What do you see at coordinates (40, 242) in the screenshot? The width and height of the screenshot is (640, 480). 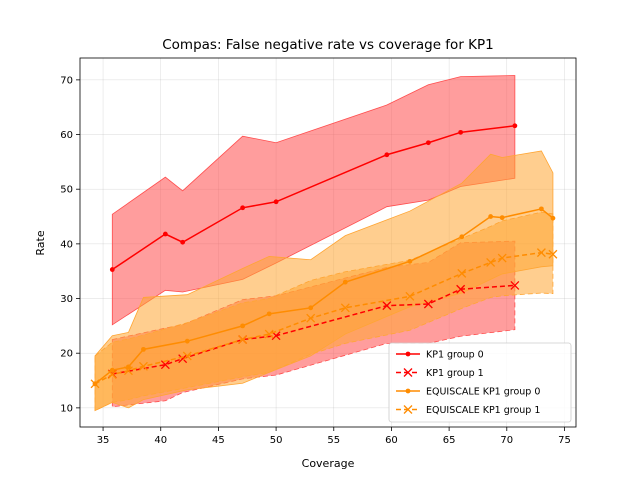 I see `y-axis-title: Rate` at bounding box center [40, 242].